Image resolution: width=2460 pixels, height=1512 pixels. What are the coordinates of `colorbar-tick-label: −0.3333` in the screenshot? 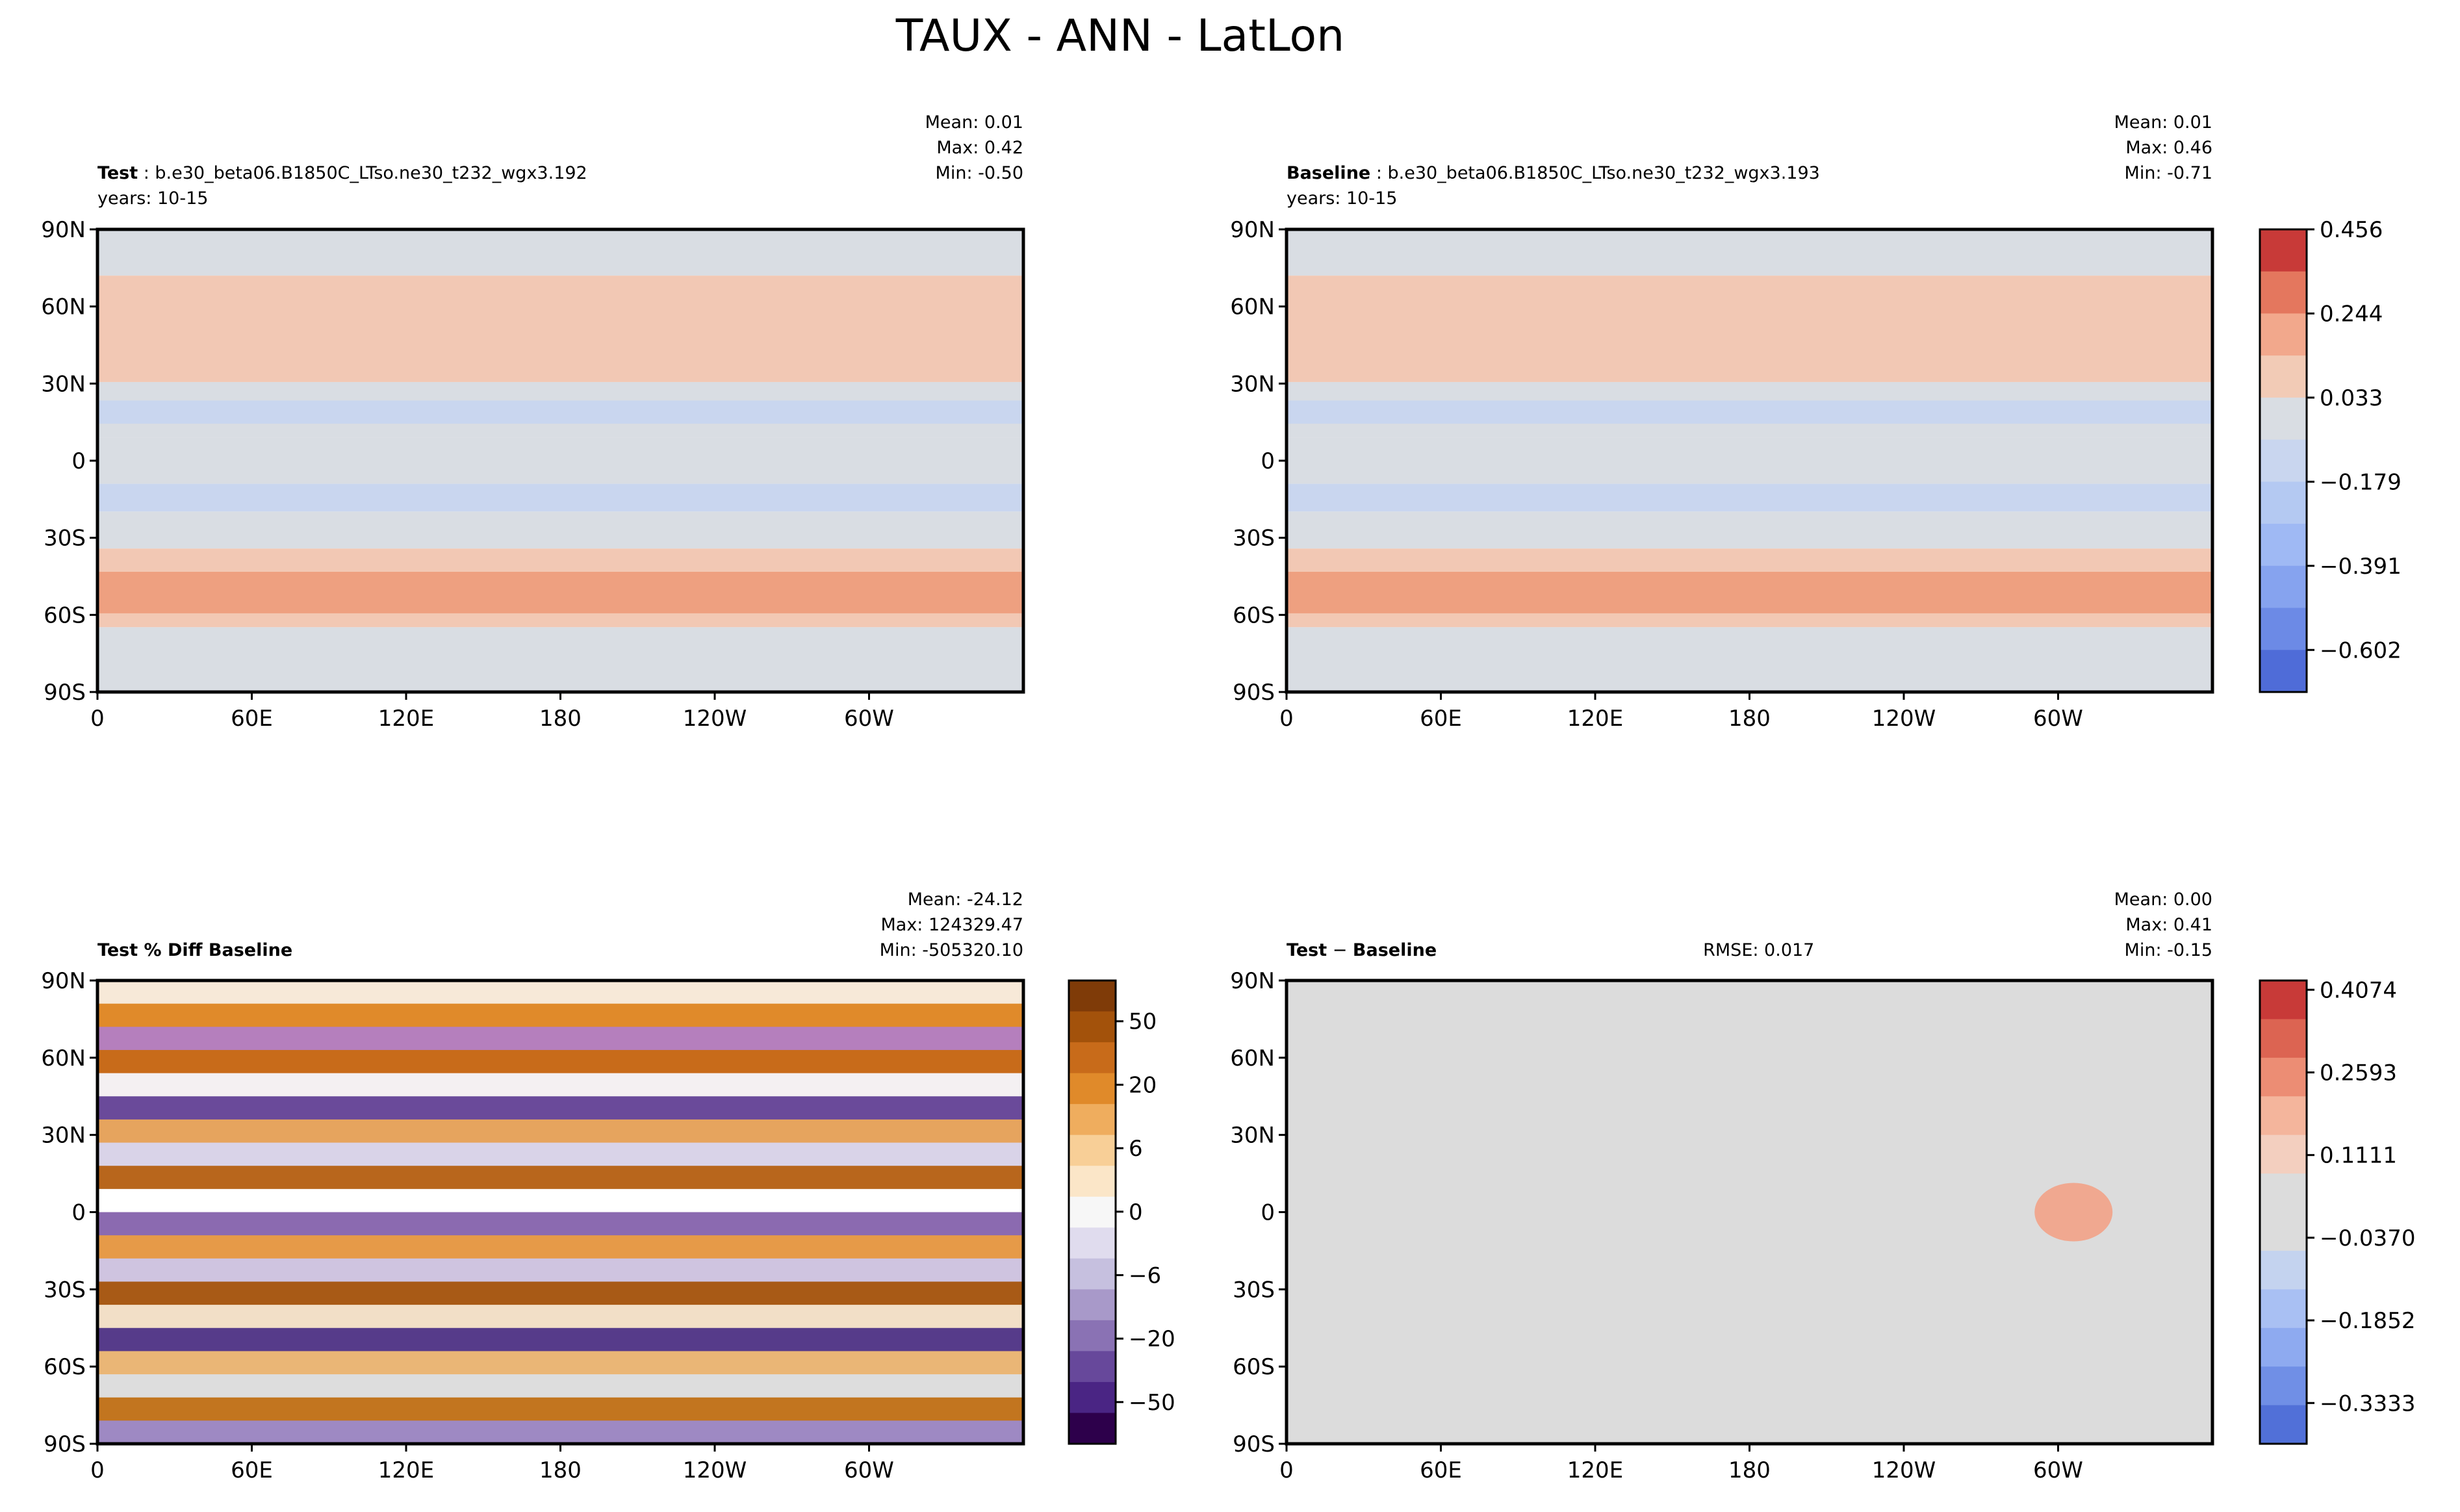 It's located at (2367, 1403).